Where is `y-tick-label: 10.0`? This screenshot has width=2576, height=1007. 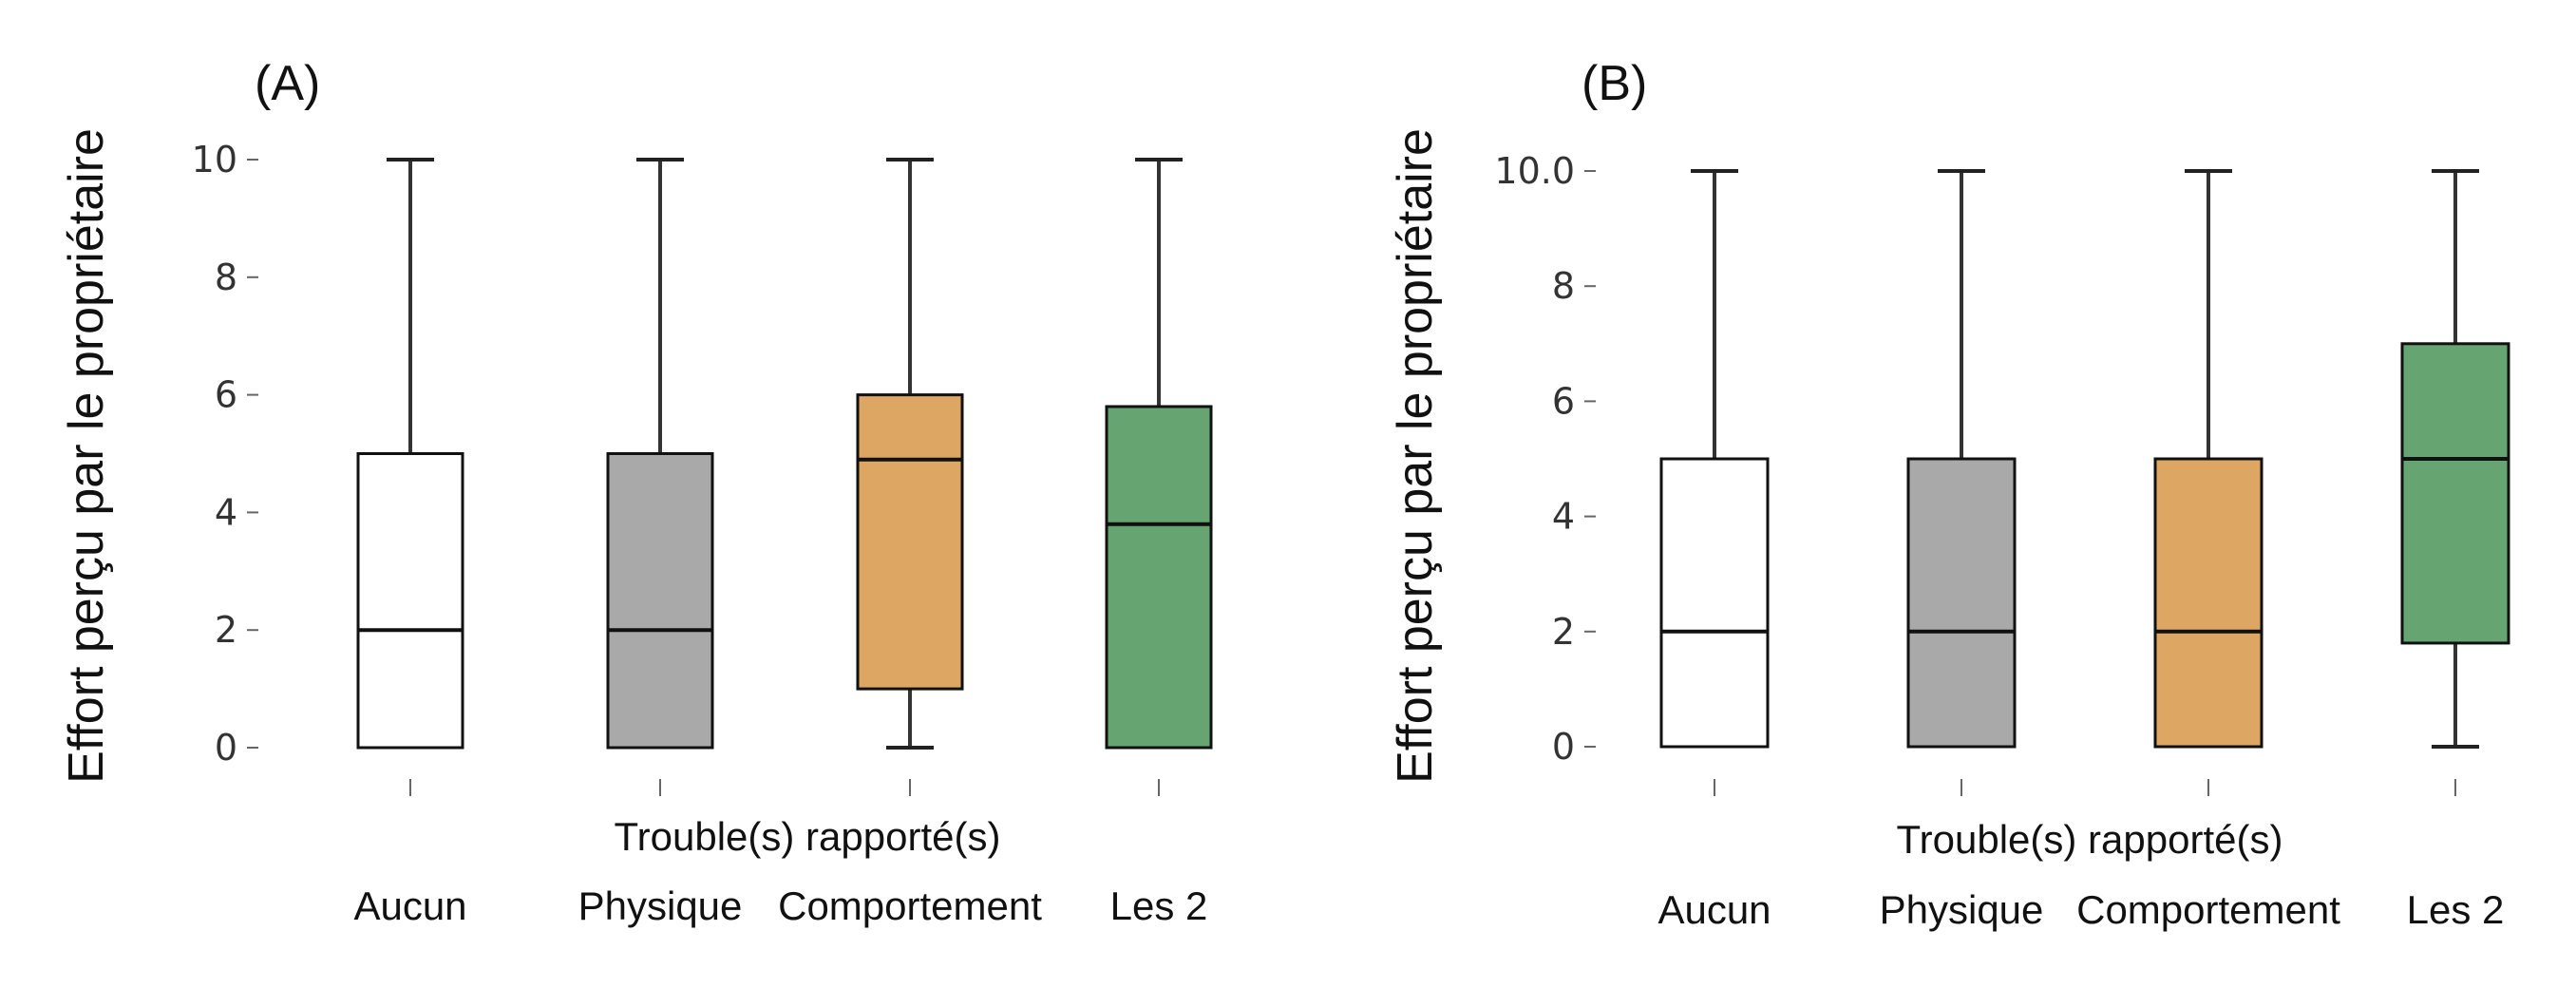 y-tick-label: 10.0 is located at coordinates (1534, 171).